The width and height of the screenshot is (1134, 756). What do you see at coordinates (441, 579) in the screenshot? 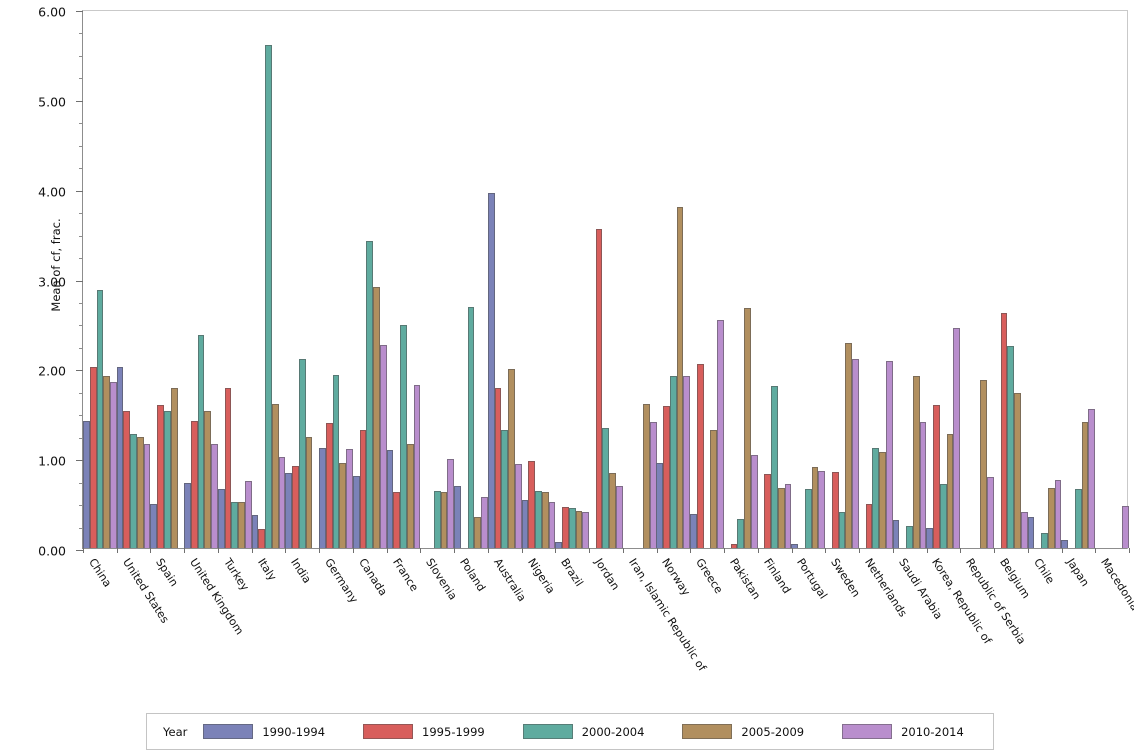
I see `x-axis-label: Slovenia` at bounding box center [441, 579].